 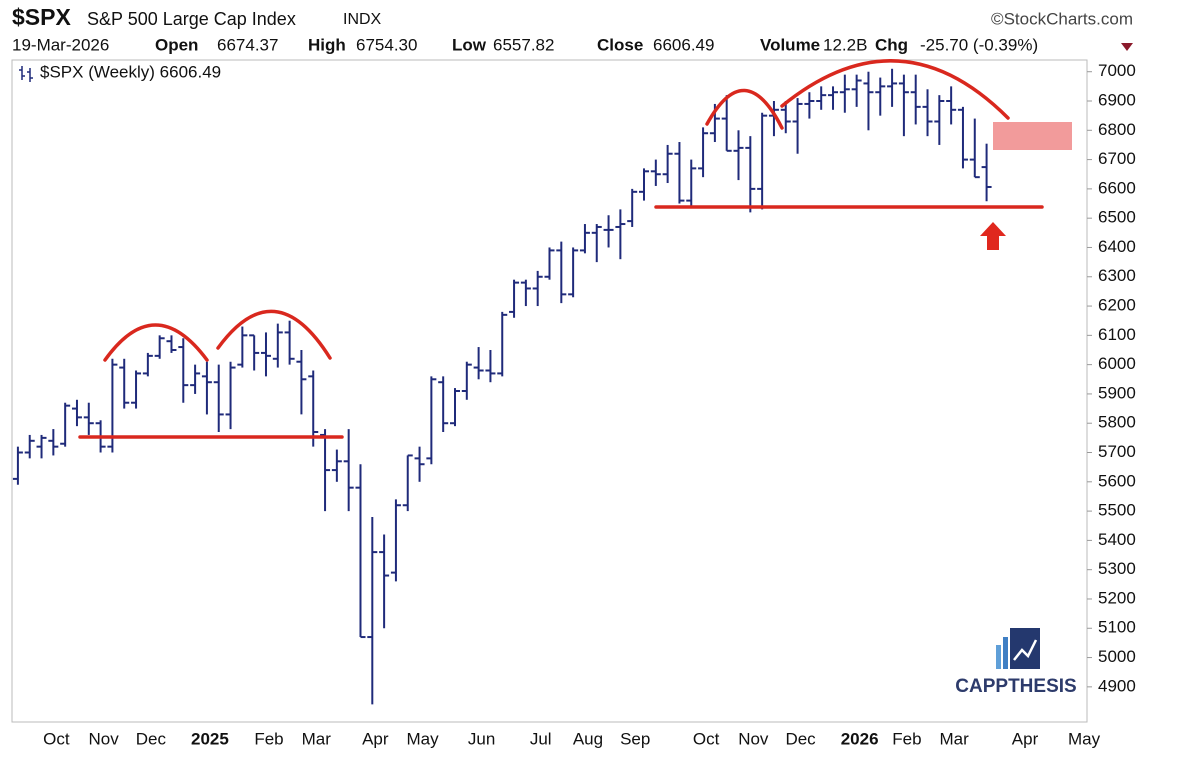 What do you see at coordinates (1117, 334) in the screenshot?
I see `y-tick-label: 6100` at bounding box center [1117, 334].